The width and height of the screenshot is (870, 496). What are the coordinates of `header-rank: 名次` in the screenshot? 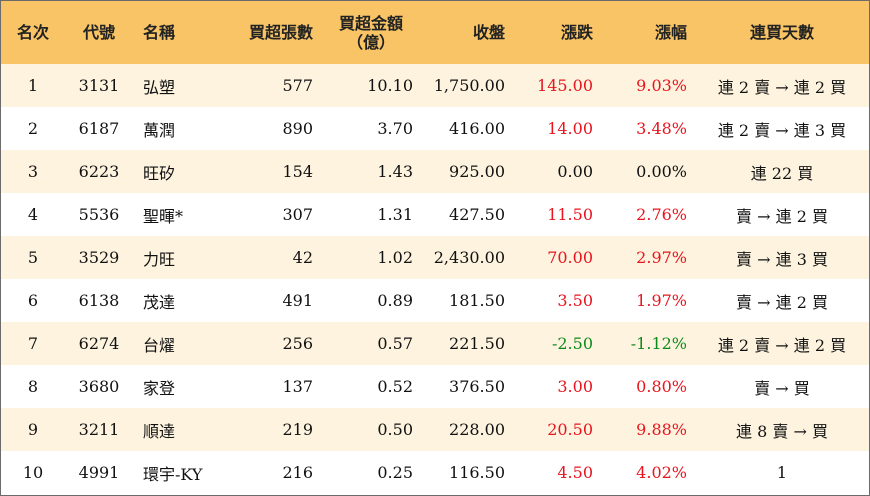 It's located at (32, 32).